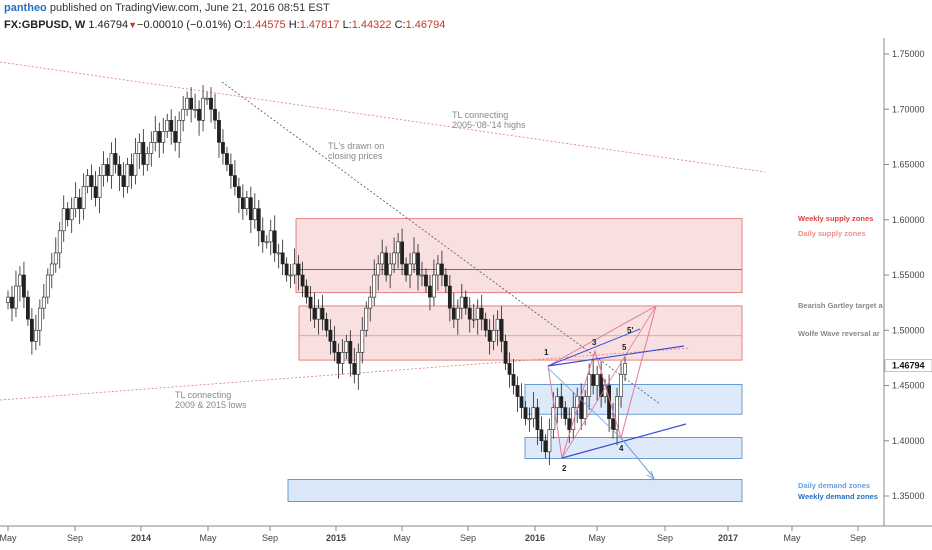  Describe the element at coordinates (355, 156) in the screenshot. I see `annotation-2: closing prices` at that location.